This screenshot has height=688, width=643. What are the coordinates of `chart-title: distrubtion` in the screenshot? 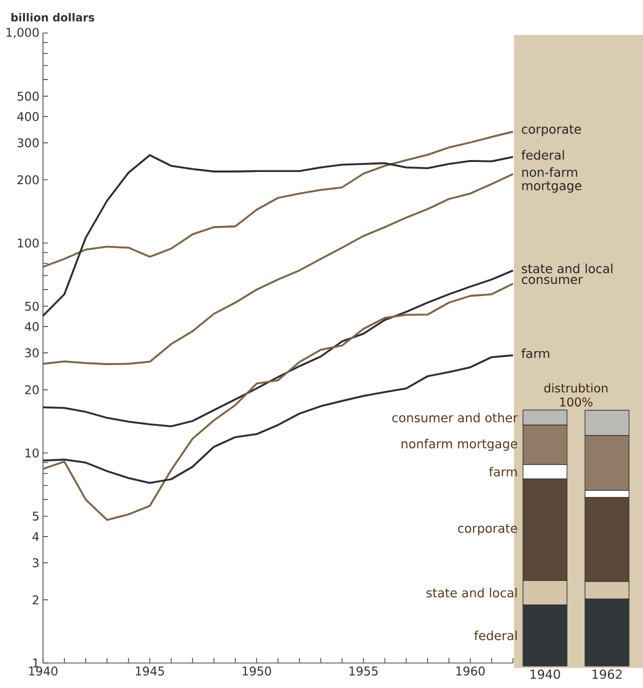 It's located at (576, 388).